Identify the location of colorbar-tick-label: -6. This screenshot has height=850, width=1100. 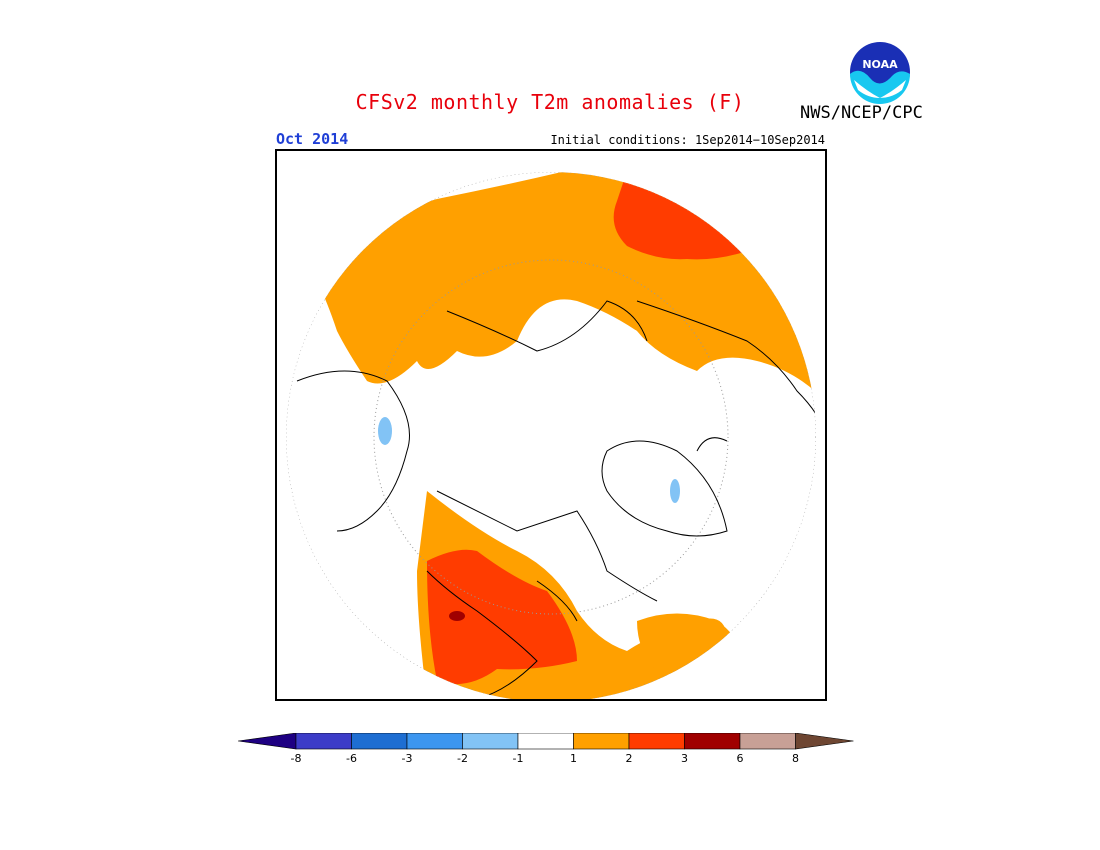
(351, 758).